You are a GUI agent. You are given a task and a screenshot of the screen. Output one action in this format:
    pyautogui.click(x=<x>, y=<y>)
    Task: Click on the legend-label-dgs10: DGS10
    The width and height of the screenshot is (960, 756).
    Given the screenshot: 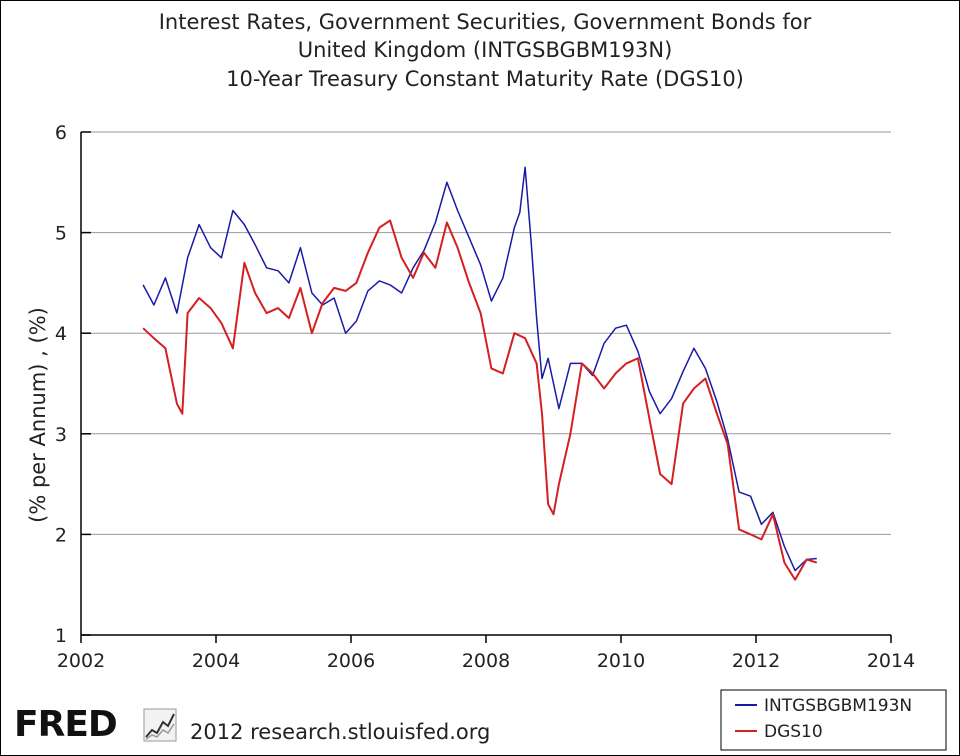 What is the action you would take?
    pyautogui.click(x=793, y=732)
    